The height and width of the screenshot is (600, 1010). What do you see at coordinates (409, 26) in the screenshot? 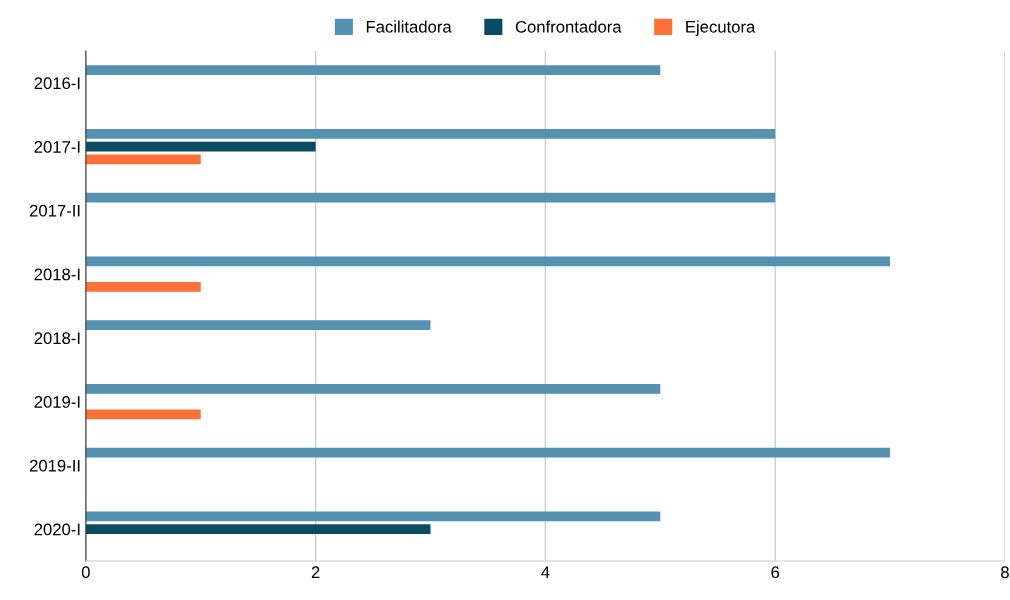
I see `legend-label: Facilitadora` at bounding box center [409, 26].